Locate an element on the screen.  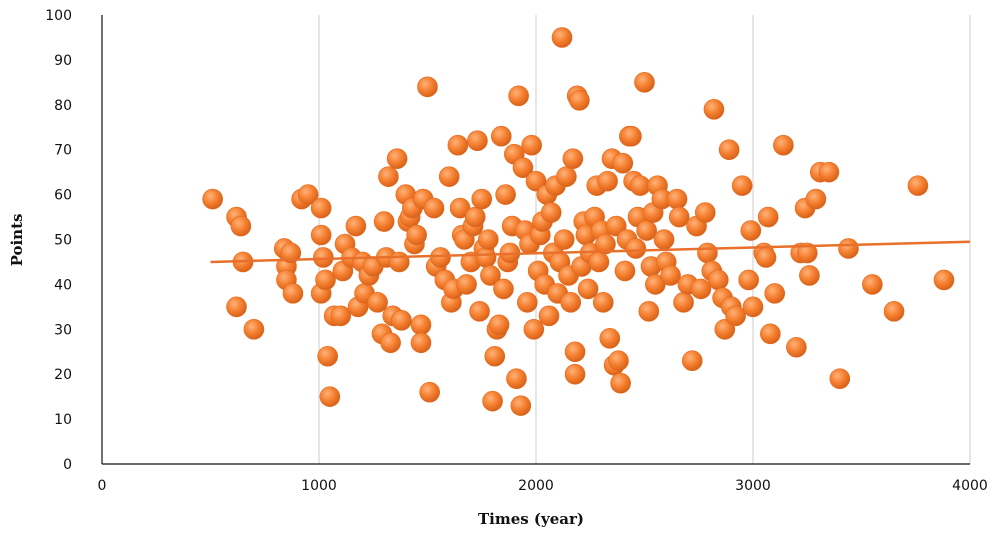
y-tick-label: 80 is located at coordinates (63, 106).